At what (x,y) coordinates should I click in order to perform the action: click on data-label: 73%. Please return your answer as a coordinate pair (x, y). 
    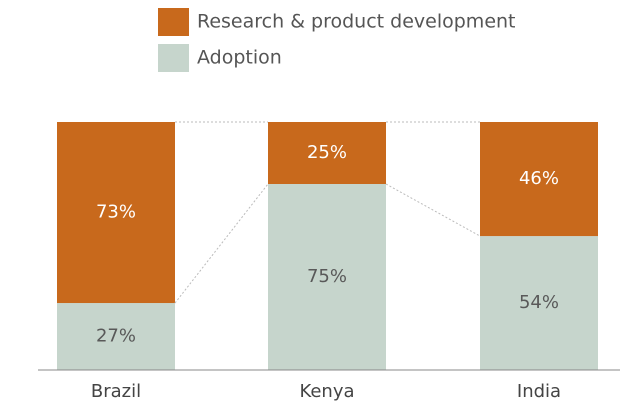
    Looking at the image, I should click on (116, 212).